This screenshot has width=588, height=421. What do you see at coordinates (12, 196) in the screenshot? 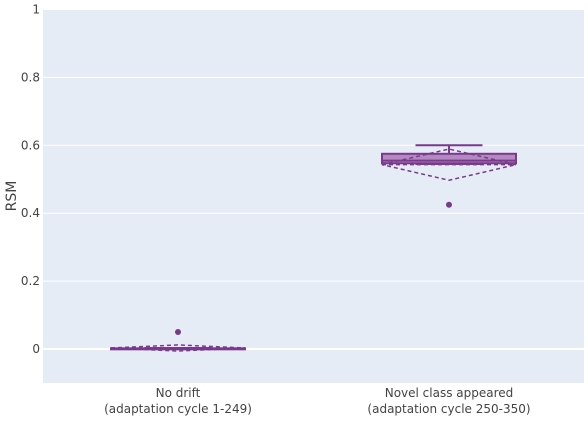
I see `y-axis-label: RSM` at bounding box center [12, 196].